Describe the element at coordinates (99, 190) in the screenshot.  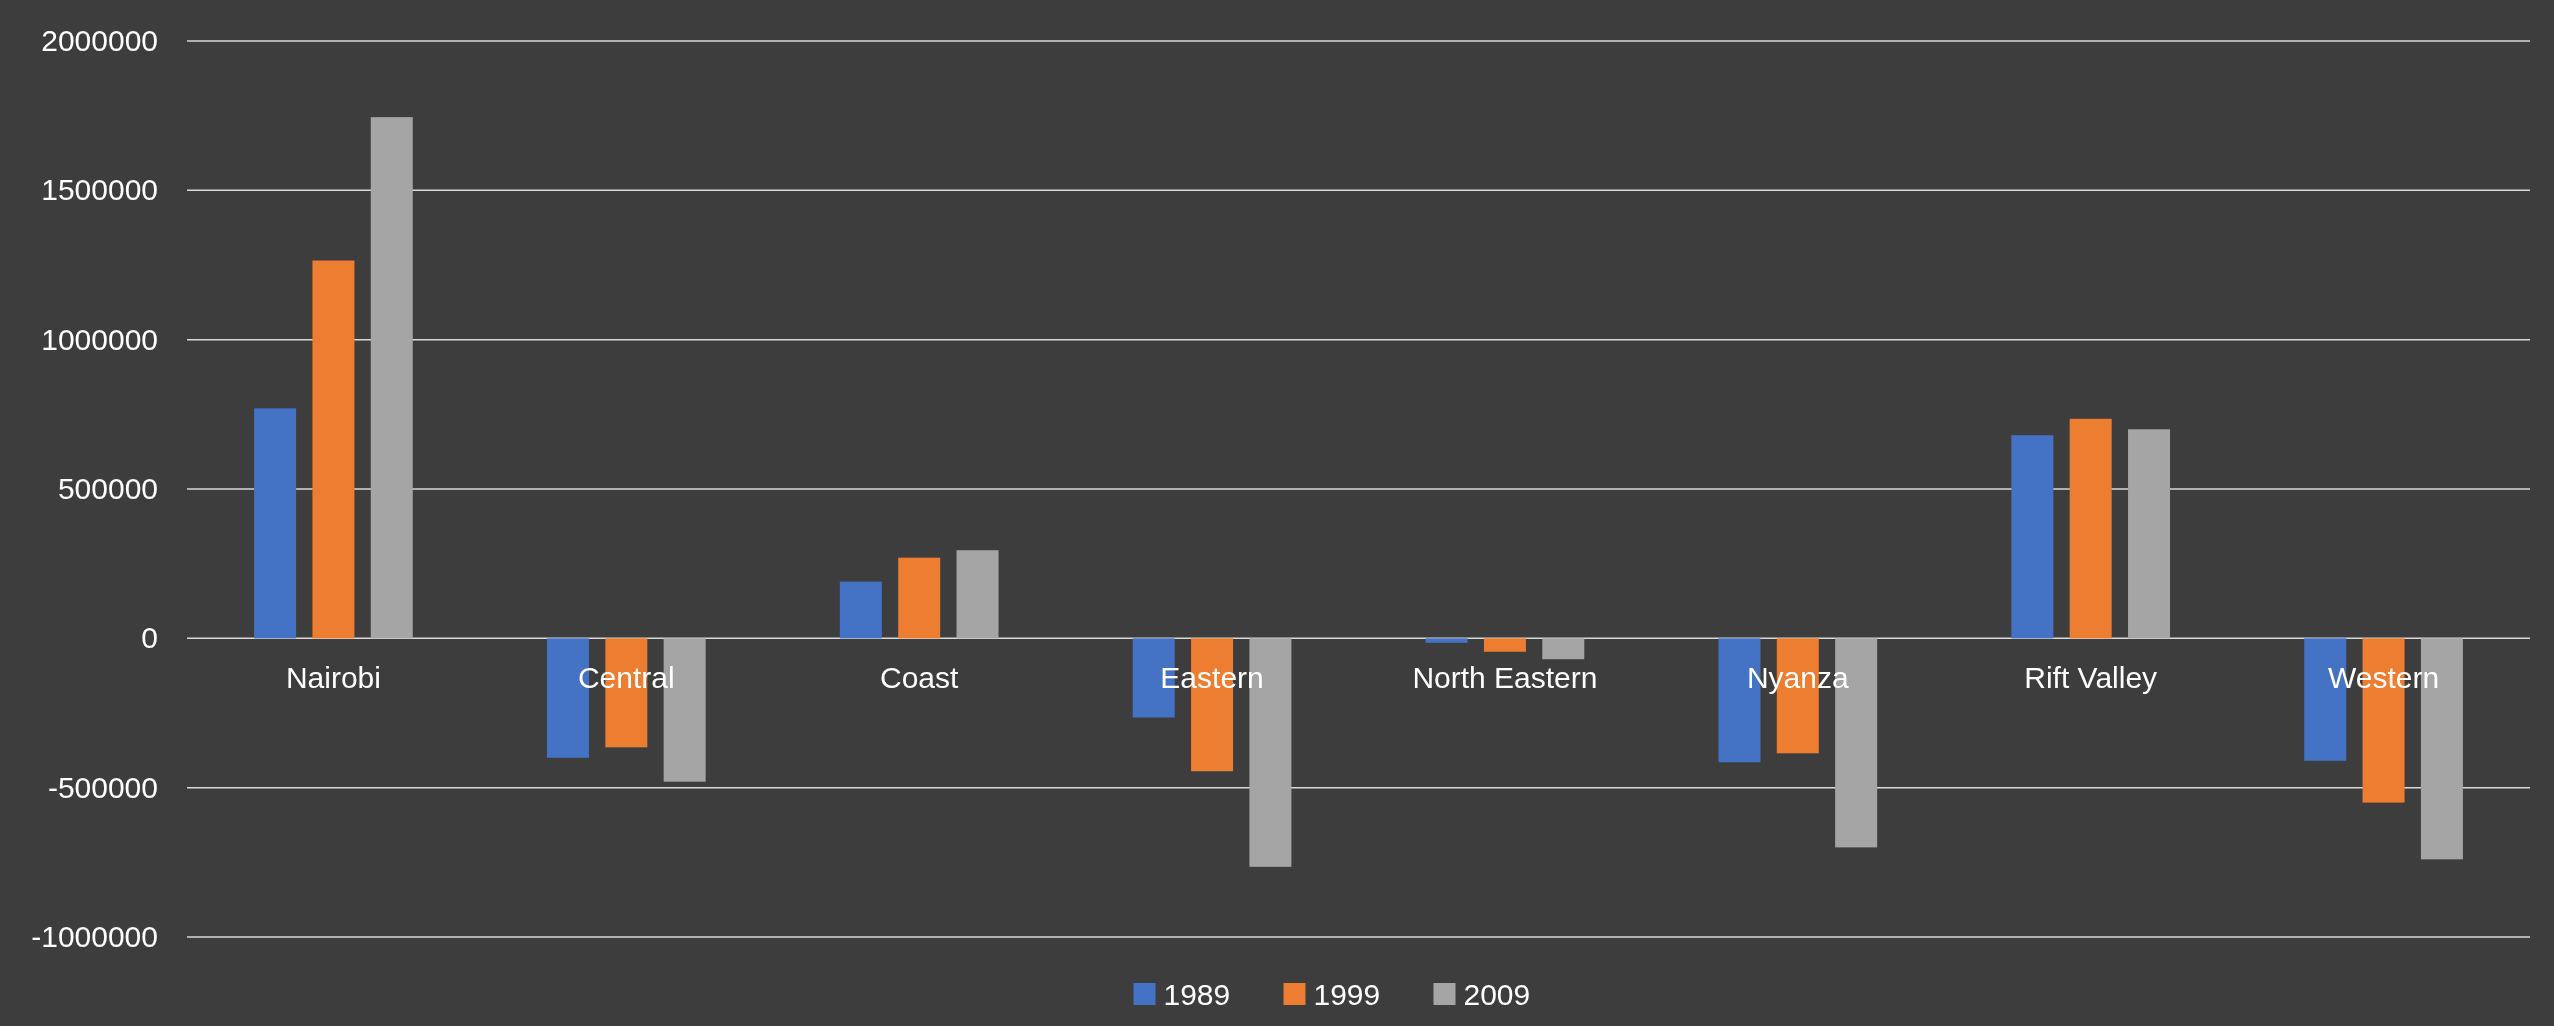
I see `y-tick-label: 1500000` at that location.